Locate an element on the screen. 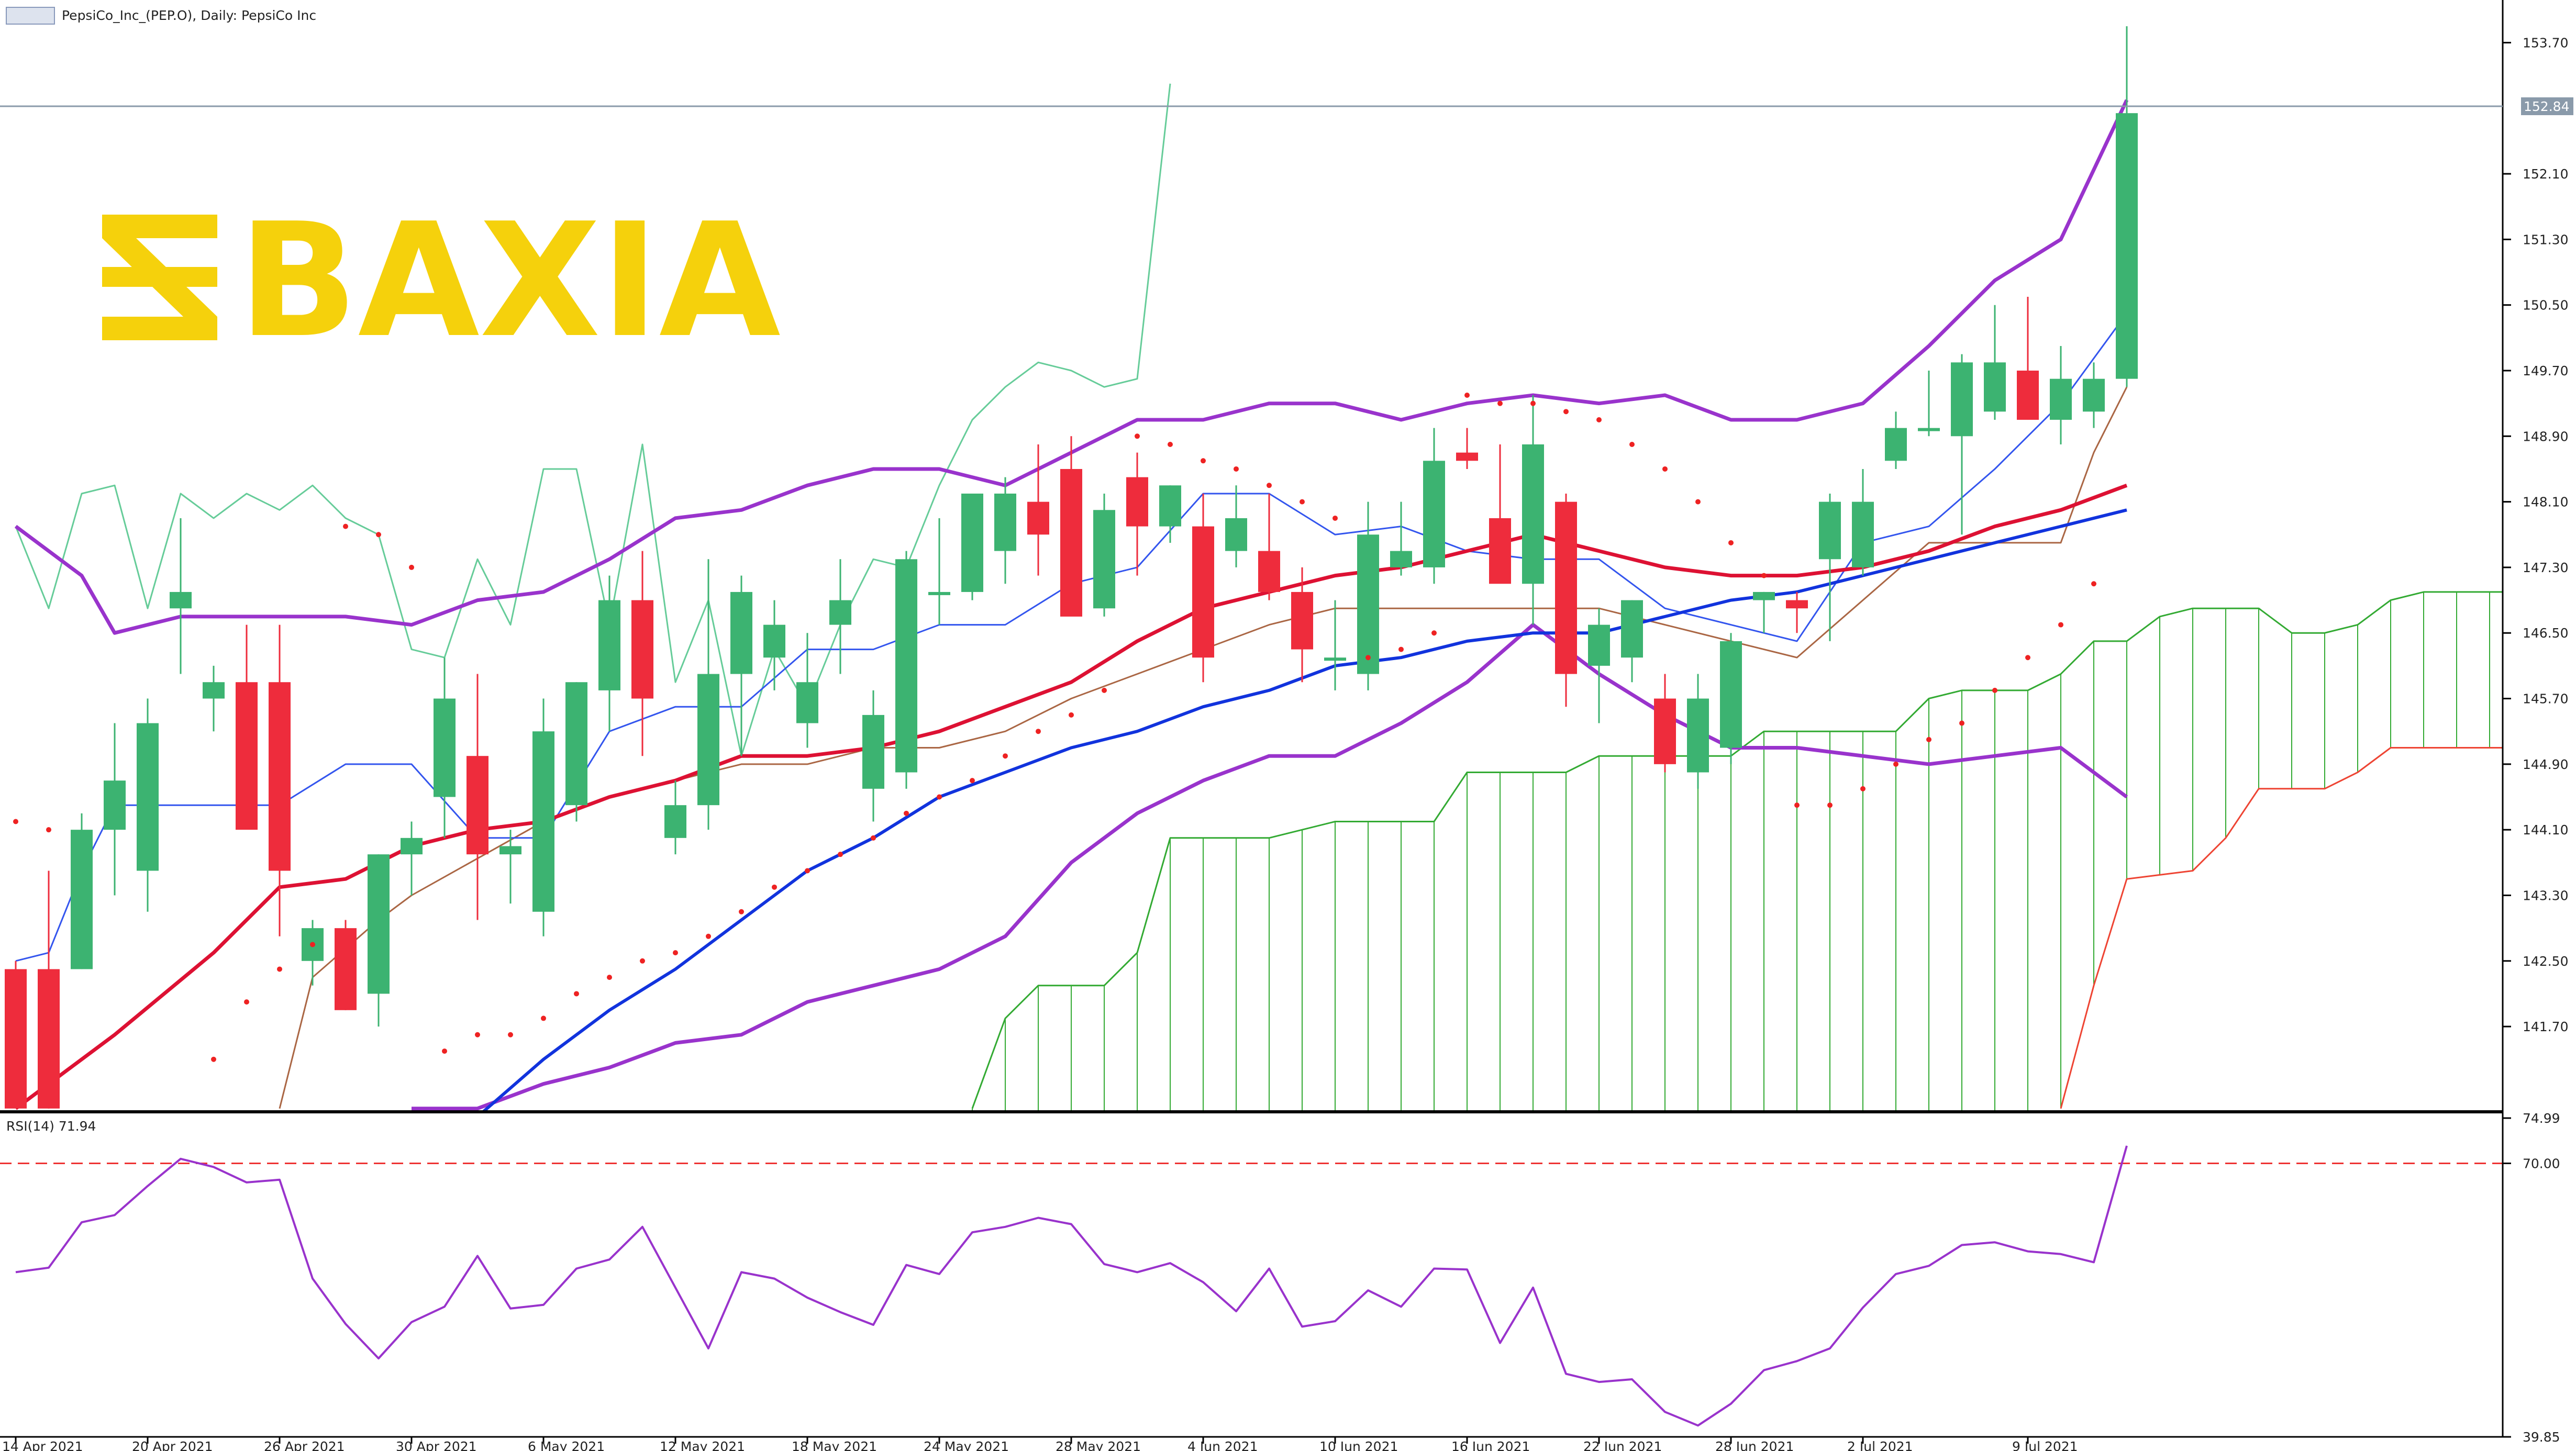 This screenshot has height=1451, width=2576. rsi-tick-label: 74.99 is located at coordinates (2541, 1119).